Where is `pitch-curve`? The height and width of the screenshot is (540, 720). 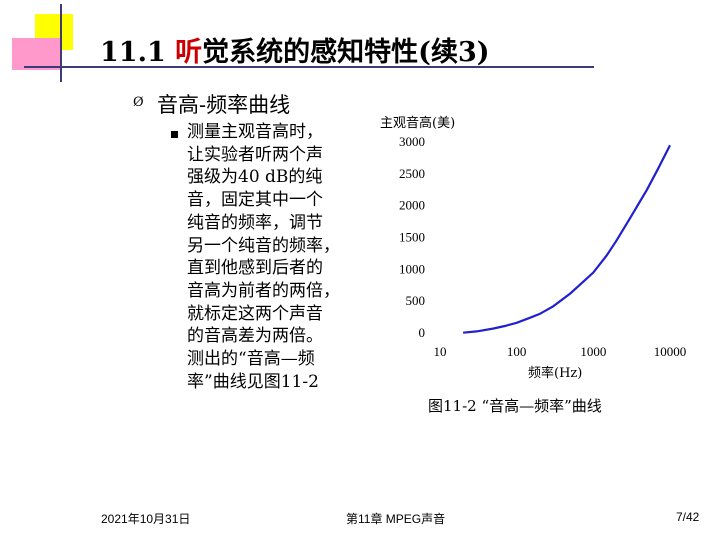
pitch-curve is located at coordinates (566, 239).